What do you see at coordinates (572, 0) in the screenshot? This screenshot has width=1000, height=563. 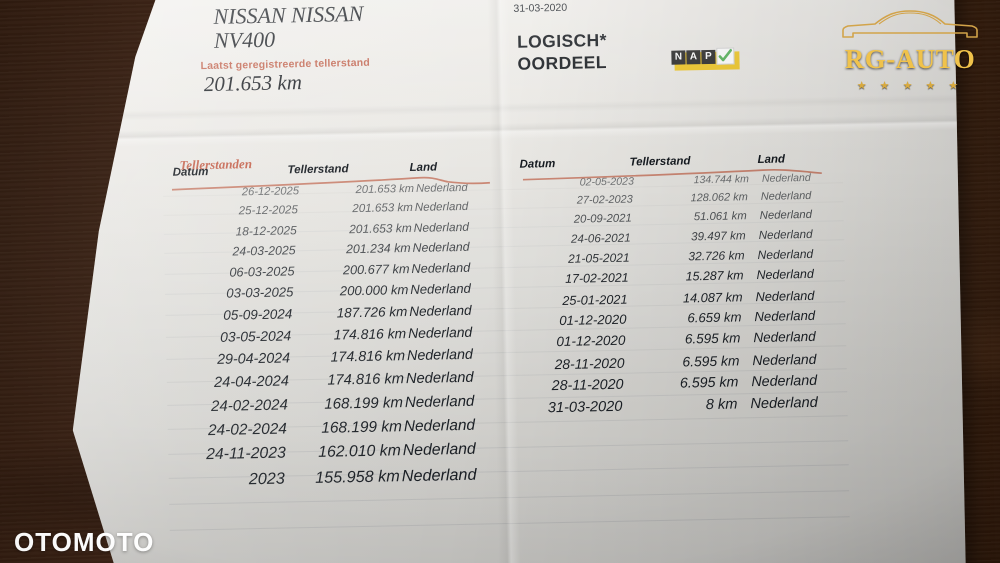 I see `label-datum-eerste-toelating: Datum eerste toelating` at bounding box center [572, 0].